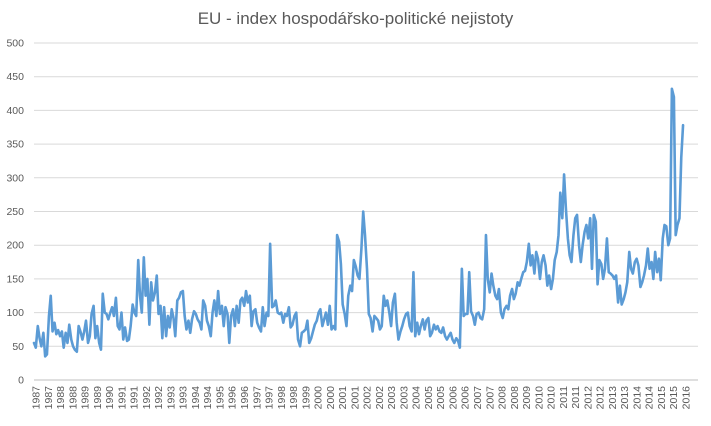 Image resolution: width=711 pixels, height=426 pixels. What do you see at coordinates (21, 381) in the screenshot?
I see `y-tick-label: 0` at bounding box center [21, 381].